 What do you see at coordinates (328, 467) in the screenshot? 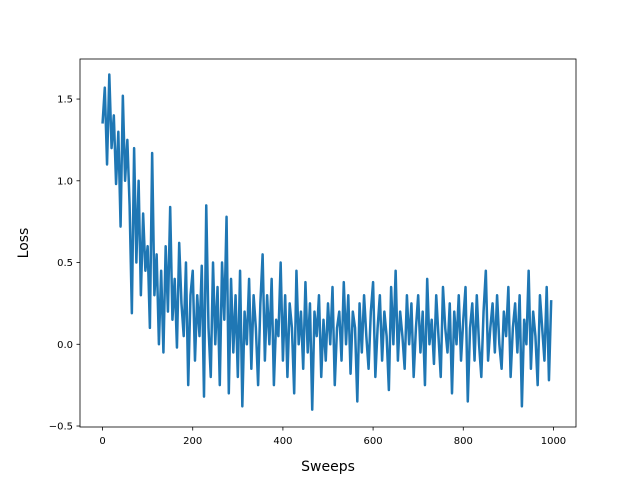
I see `x-axis-label: Sweeps` at bounding box center [328, 467].